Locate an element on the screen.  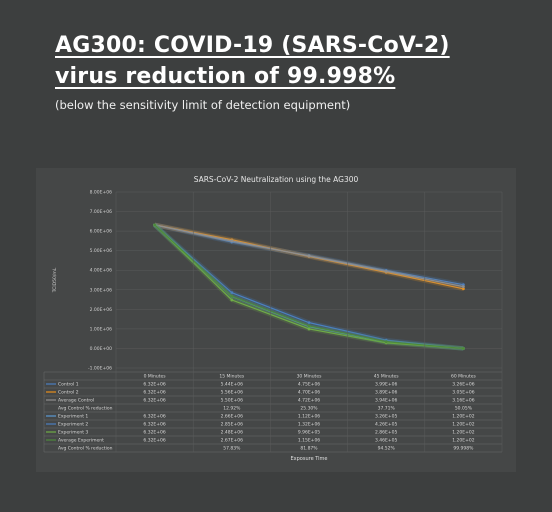
table-cell: 81.87% is located at coordinates (309, 449).